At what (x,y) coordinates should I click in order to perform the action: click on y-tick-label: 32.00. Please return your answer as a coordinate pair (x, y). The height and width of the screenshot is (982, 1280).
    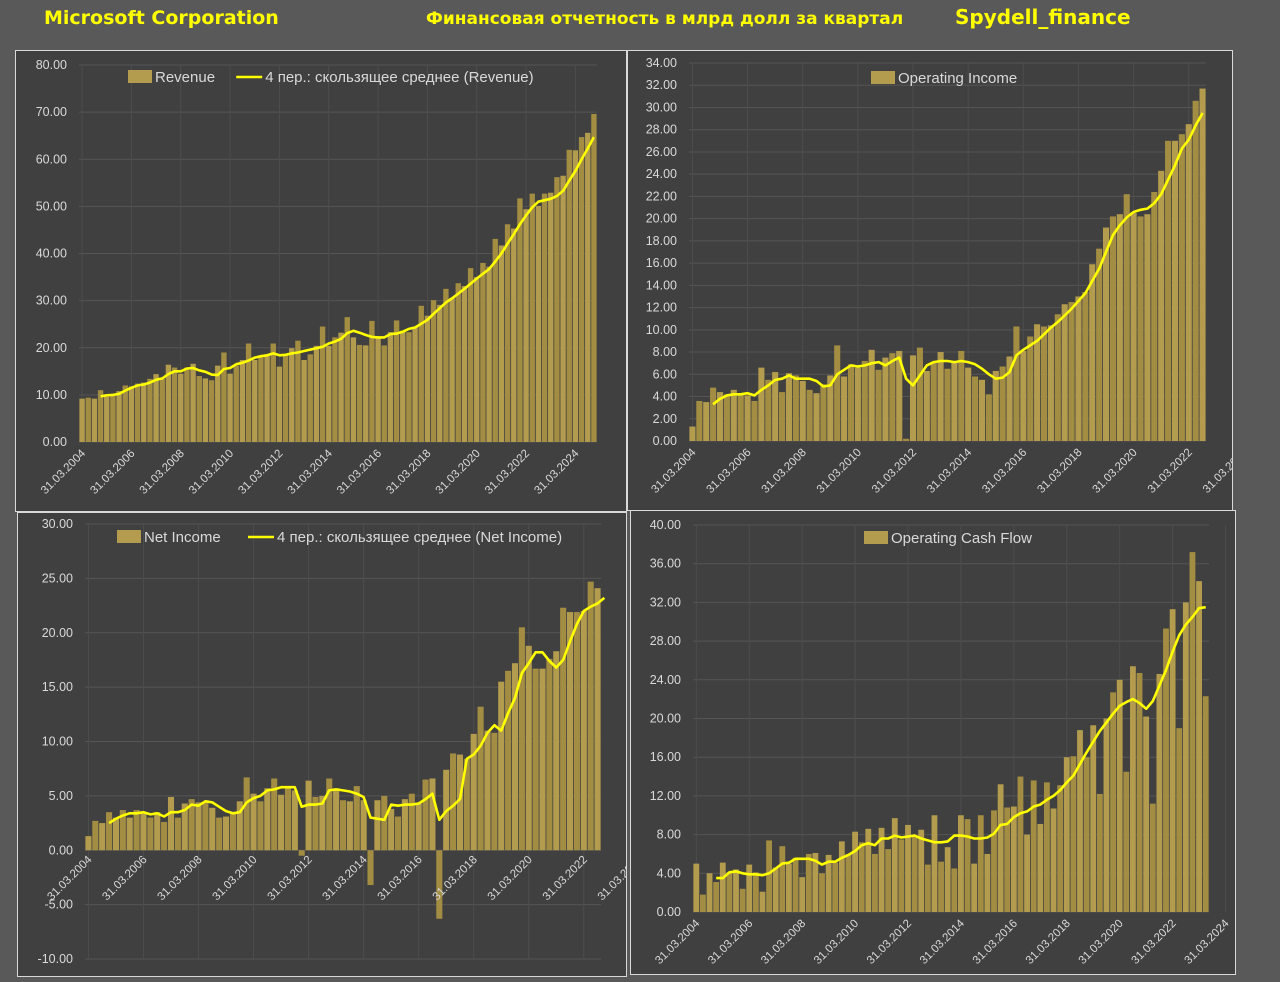
    Looking at the image, I should click on (661, 85).